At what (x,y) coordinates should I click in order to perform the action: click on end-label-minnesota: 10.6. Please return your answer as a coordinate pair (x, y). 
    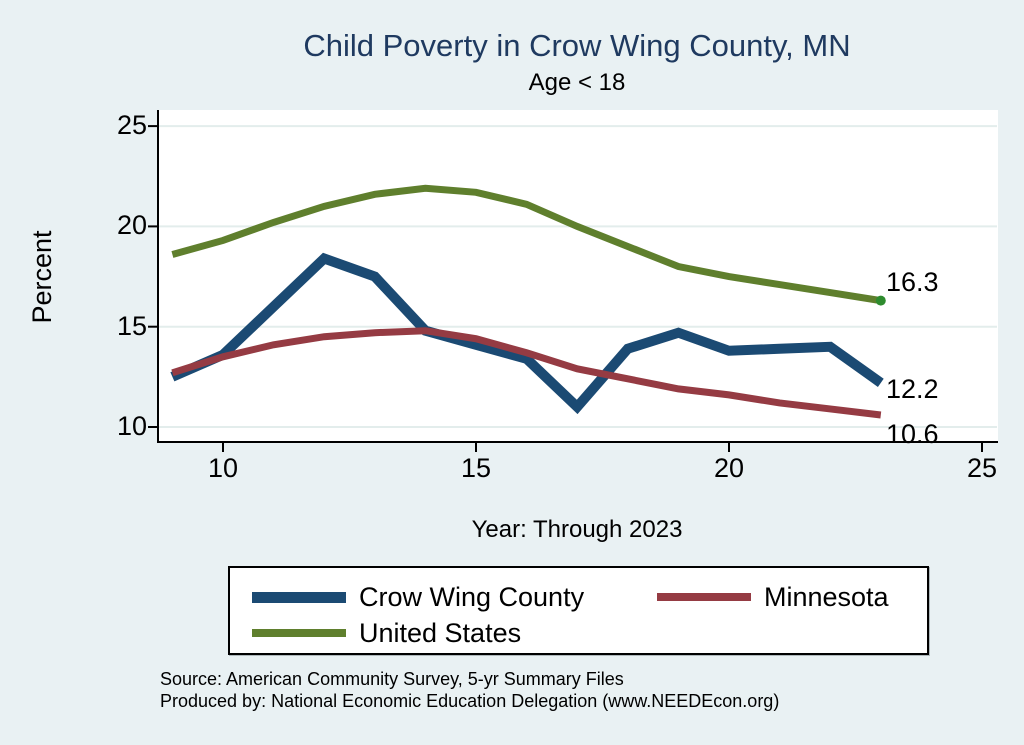
    Looking at the image, I should click on (912, 434).